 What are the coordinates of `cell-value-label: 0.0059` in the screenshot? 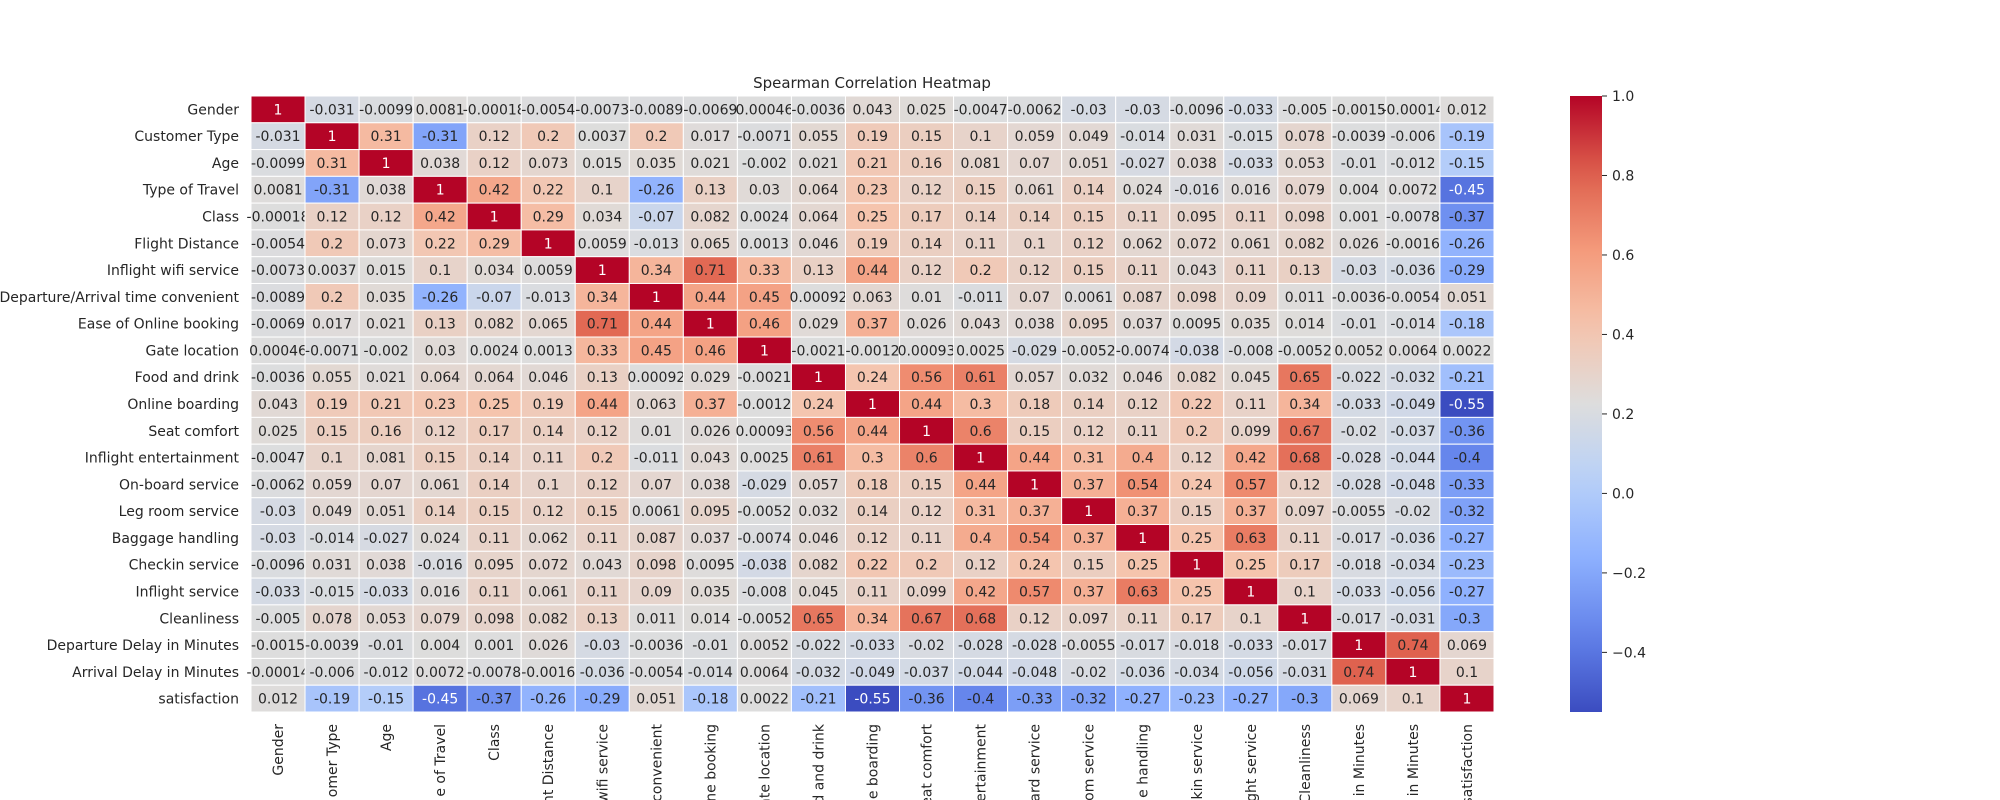 It's located at (602, 244).